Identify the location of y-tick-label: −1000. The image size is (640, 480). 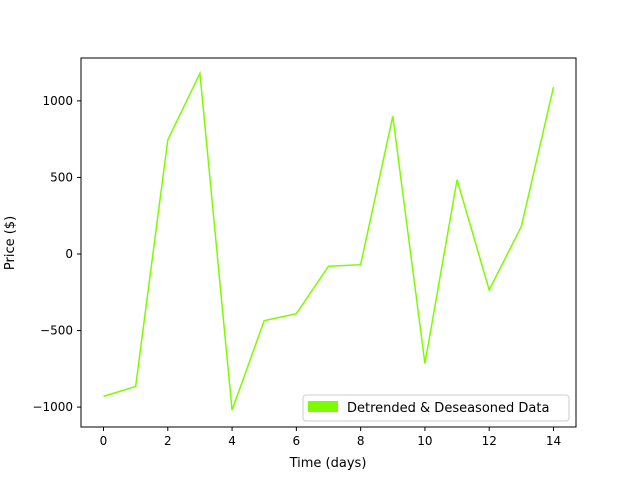
(52, 407).